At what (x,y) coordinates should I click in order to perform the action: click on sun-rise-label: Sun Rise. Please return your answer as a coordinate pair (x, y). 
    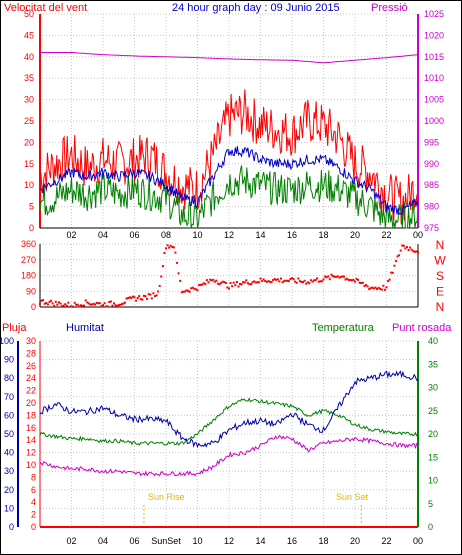
    Looking at the image, I should click on (166, 497).